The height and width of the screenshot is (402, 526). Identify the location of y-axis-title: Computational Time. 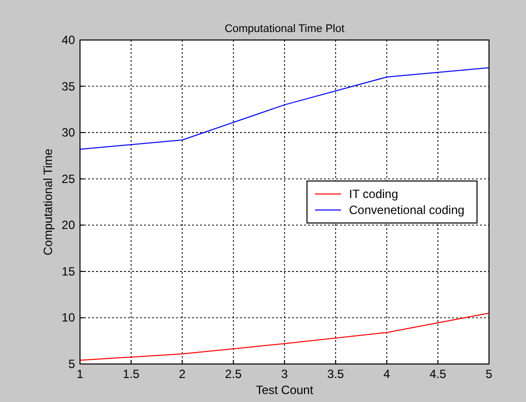
(48, 202).